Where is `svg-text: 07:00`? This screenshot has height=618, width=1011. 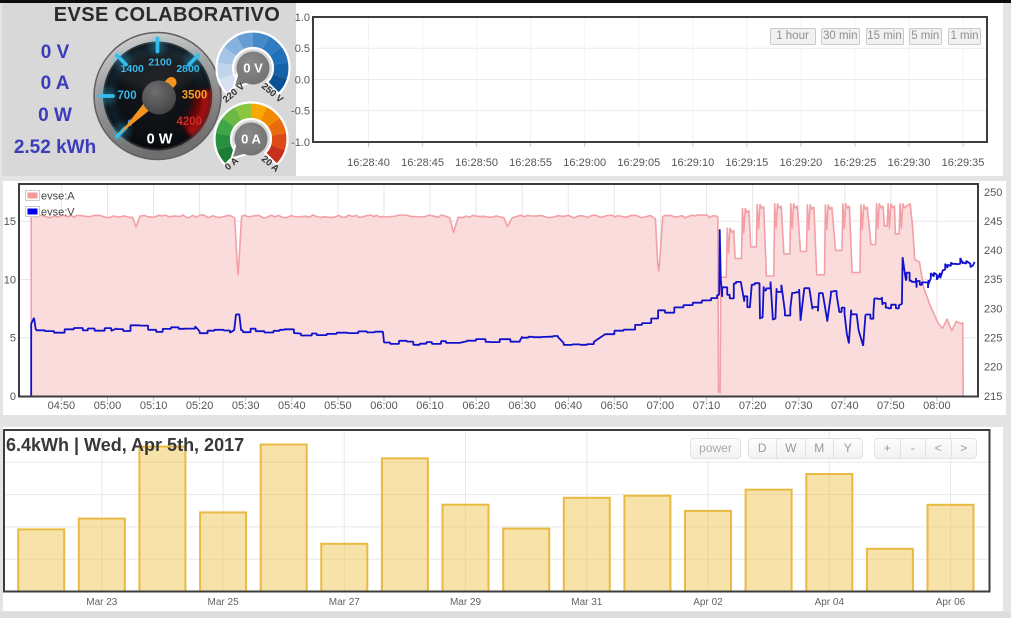 svg-text: 07:00 is located at coordinates (661, 406).